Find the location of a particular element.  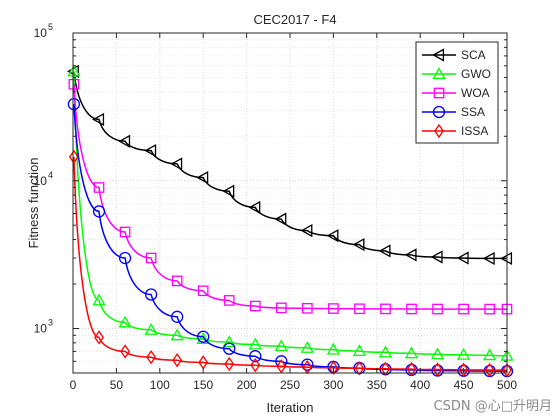

x-tick-label: 0 is located at coordinates (73, 385).